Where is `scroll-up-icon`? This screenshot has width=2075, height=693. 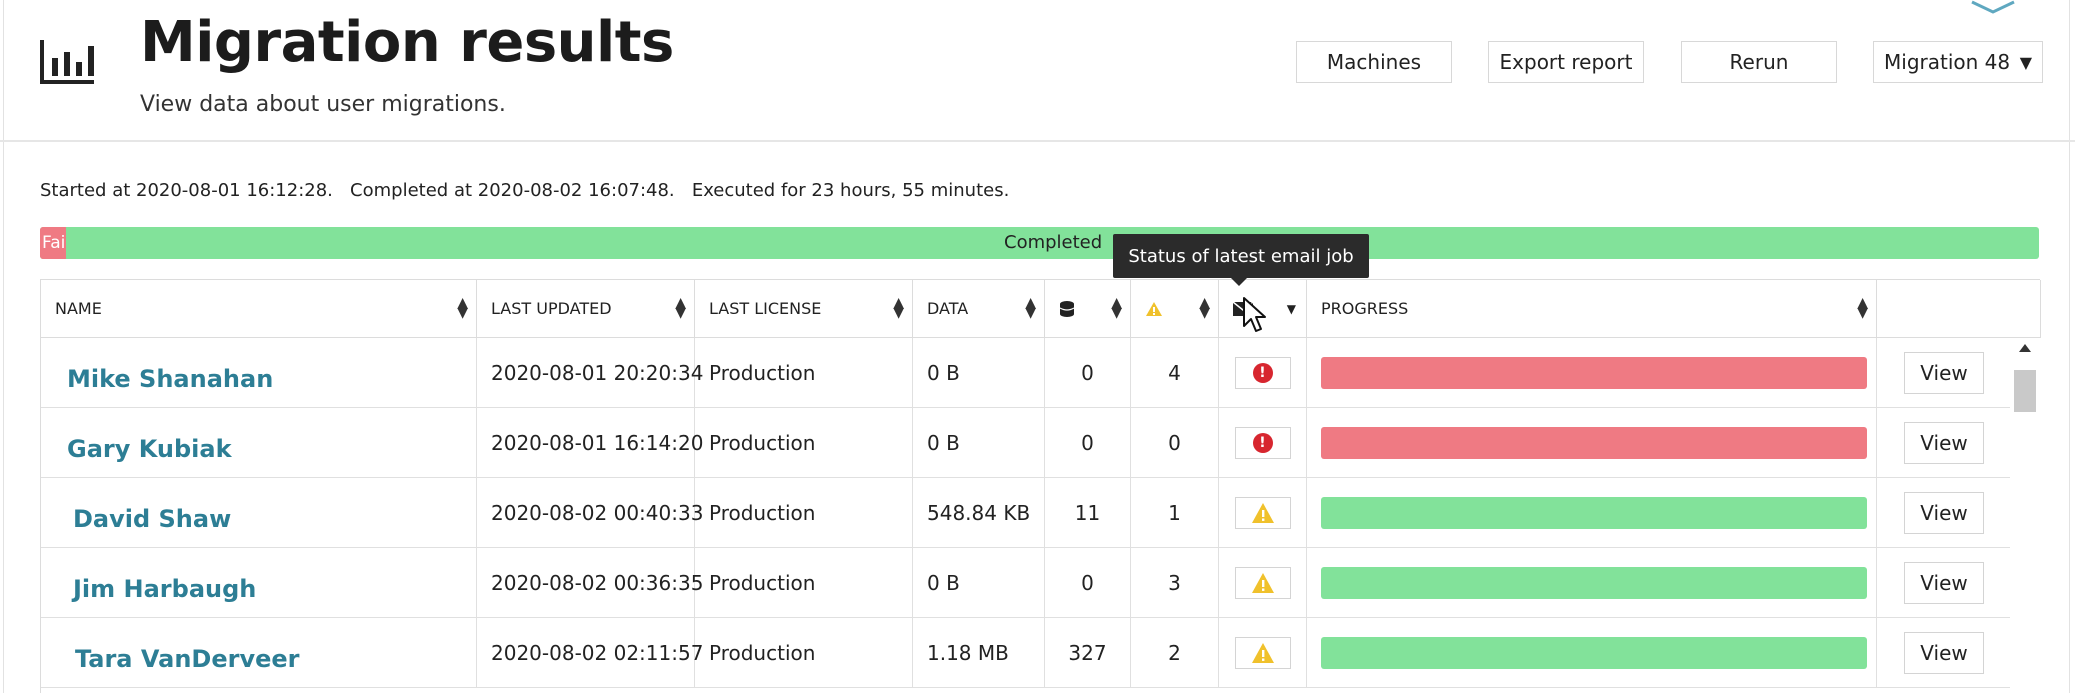 scroll-up-icon is located at coordinates (2025, 348).